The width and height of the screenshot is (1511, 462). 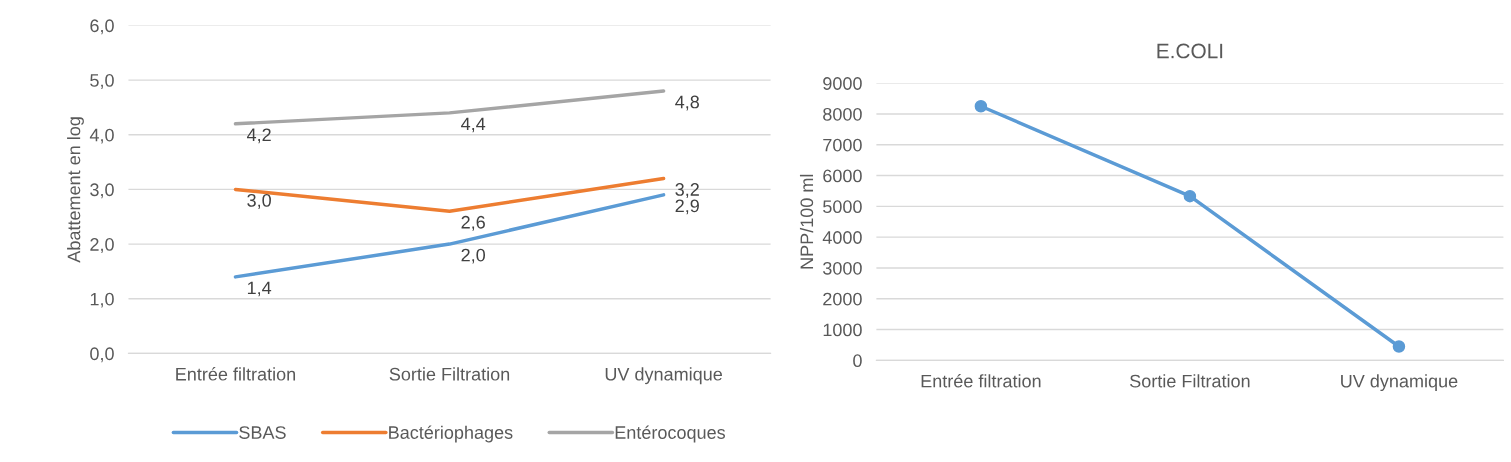 What do you see at coordinates (842, 207) in the screenshot?
I see `y-tick-label: 5000` at bounding box center [842, 207].